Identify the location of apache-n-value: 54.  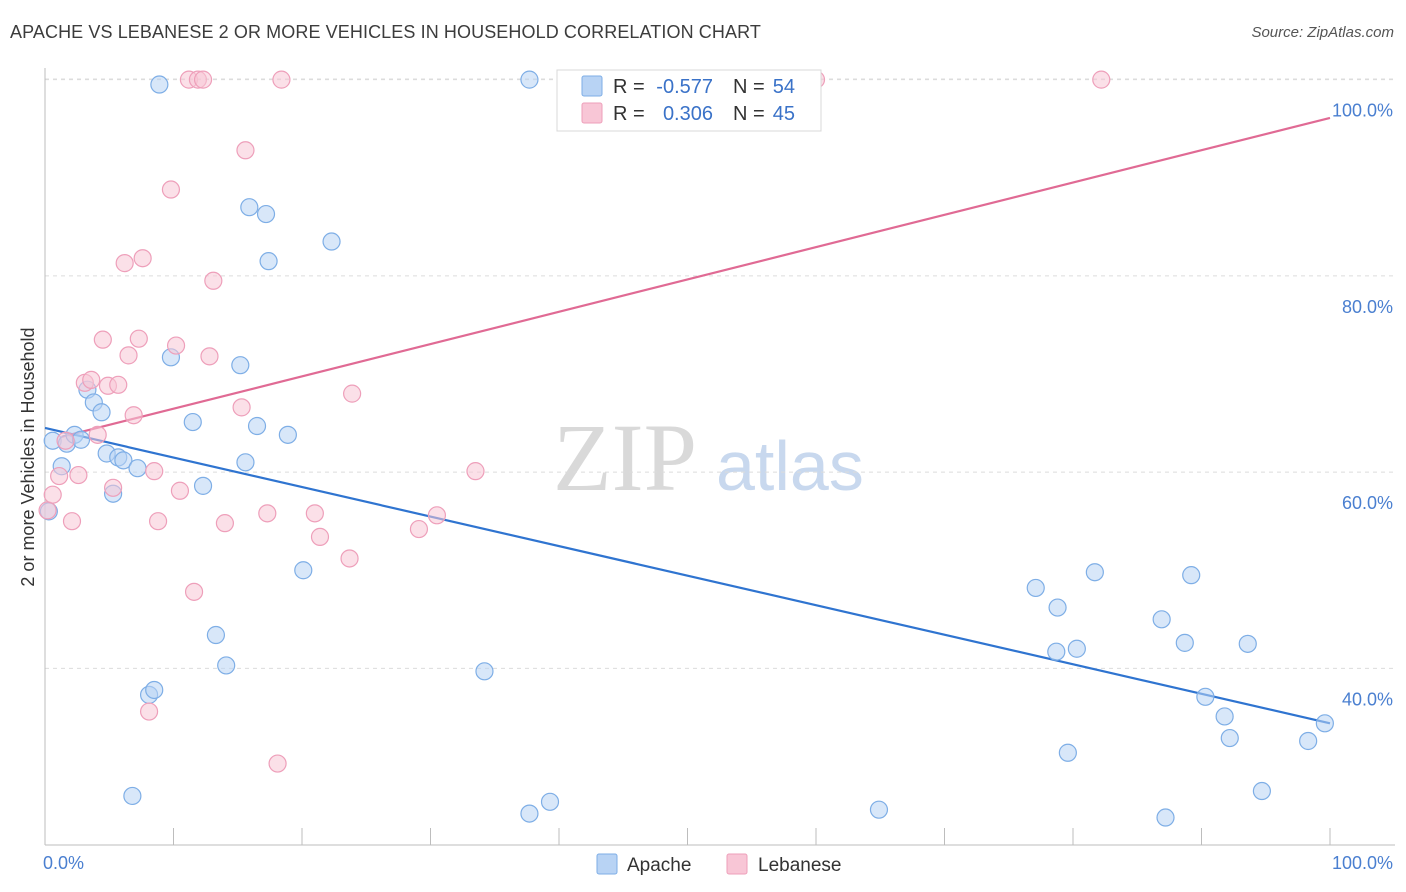
(784, 87).